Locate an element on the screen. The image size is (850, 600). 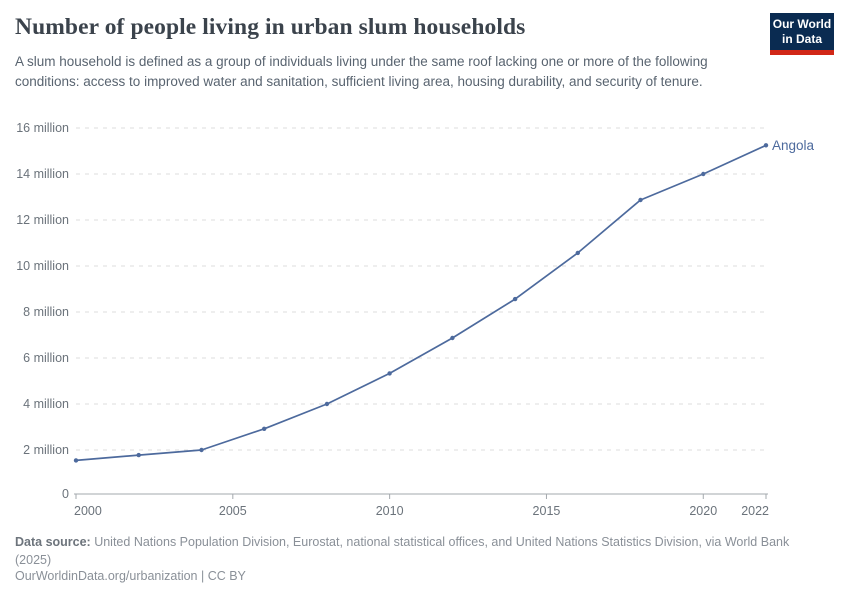
x-axis-tick-label: 2010 is located at coordinates (390, 511).